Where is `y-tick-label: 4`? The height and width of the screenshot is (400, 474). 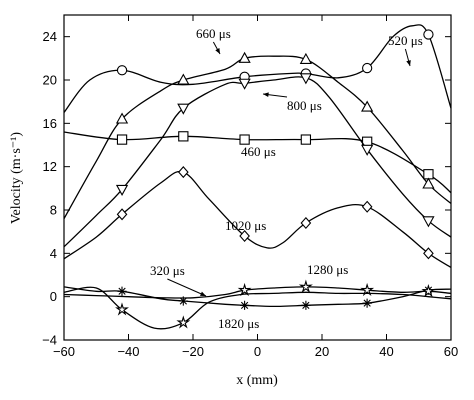
y-tick-label: 4 is located at coordinates (53, 253).